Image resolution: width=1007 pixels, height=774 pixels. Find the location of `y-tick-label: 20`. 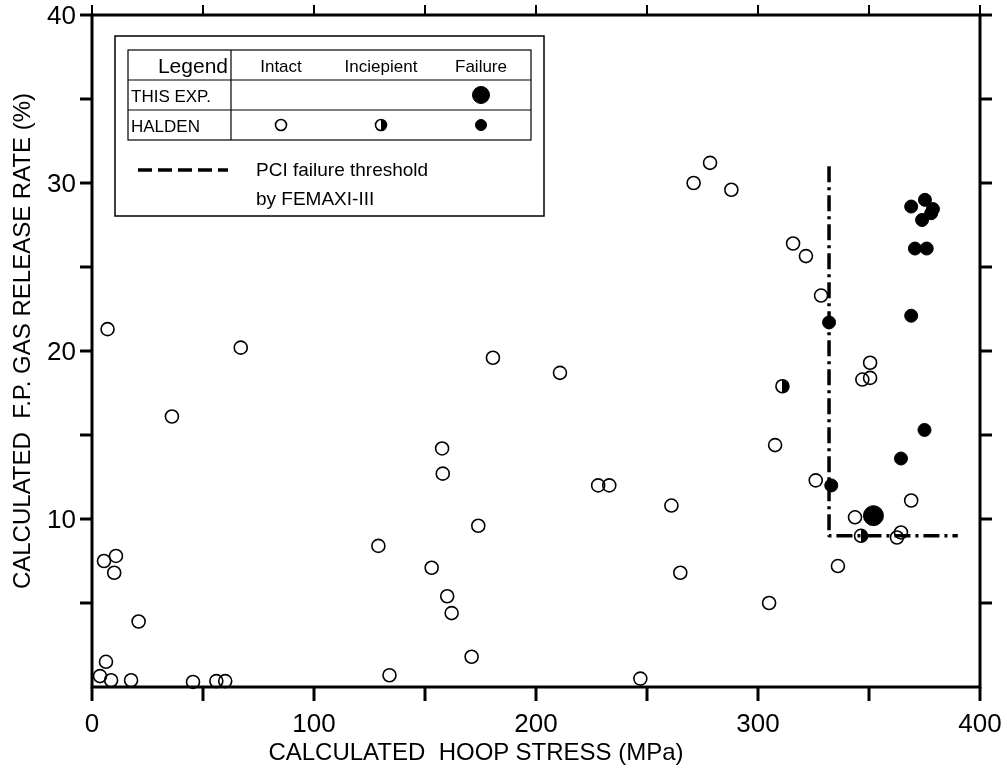

y-tick-label: 20 is located at coordinates (61, 351).